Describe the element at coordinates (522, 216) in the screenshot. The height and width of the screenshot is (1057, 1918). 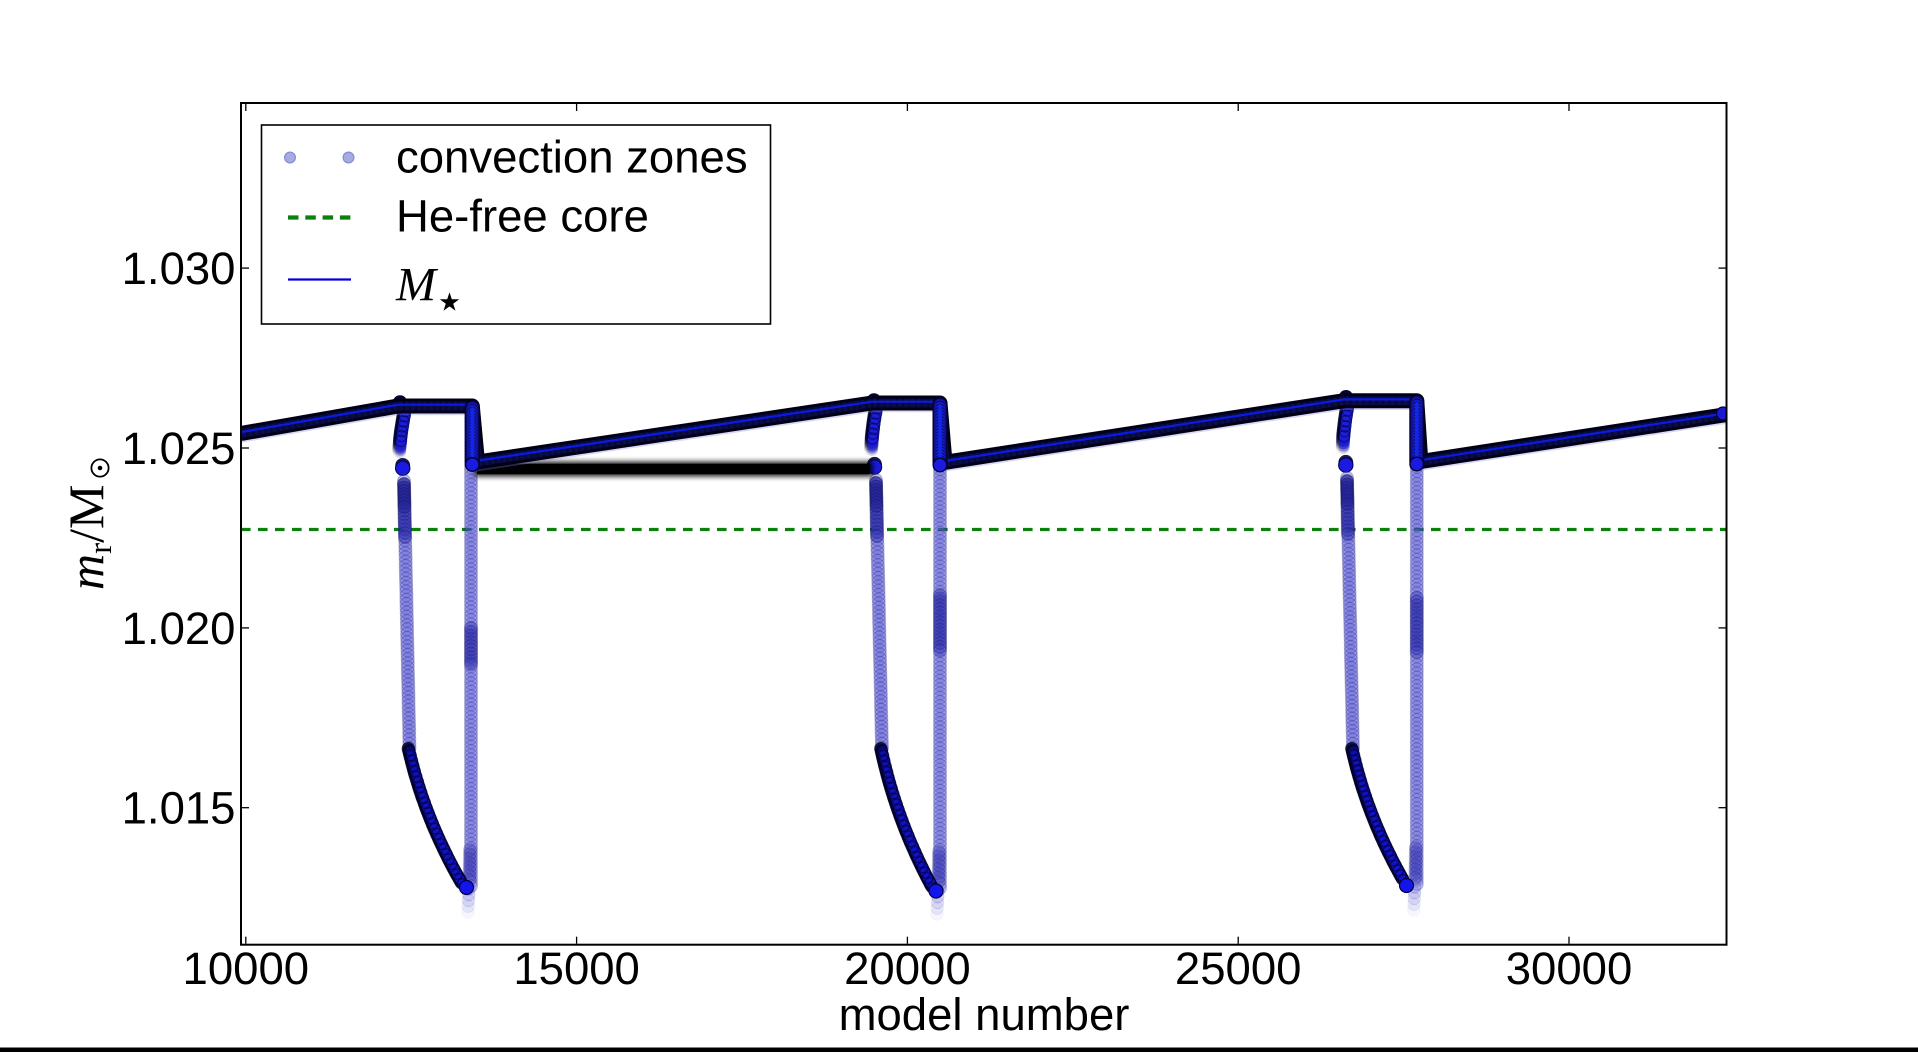
I see `svg-text: He-free core` at that location.